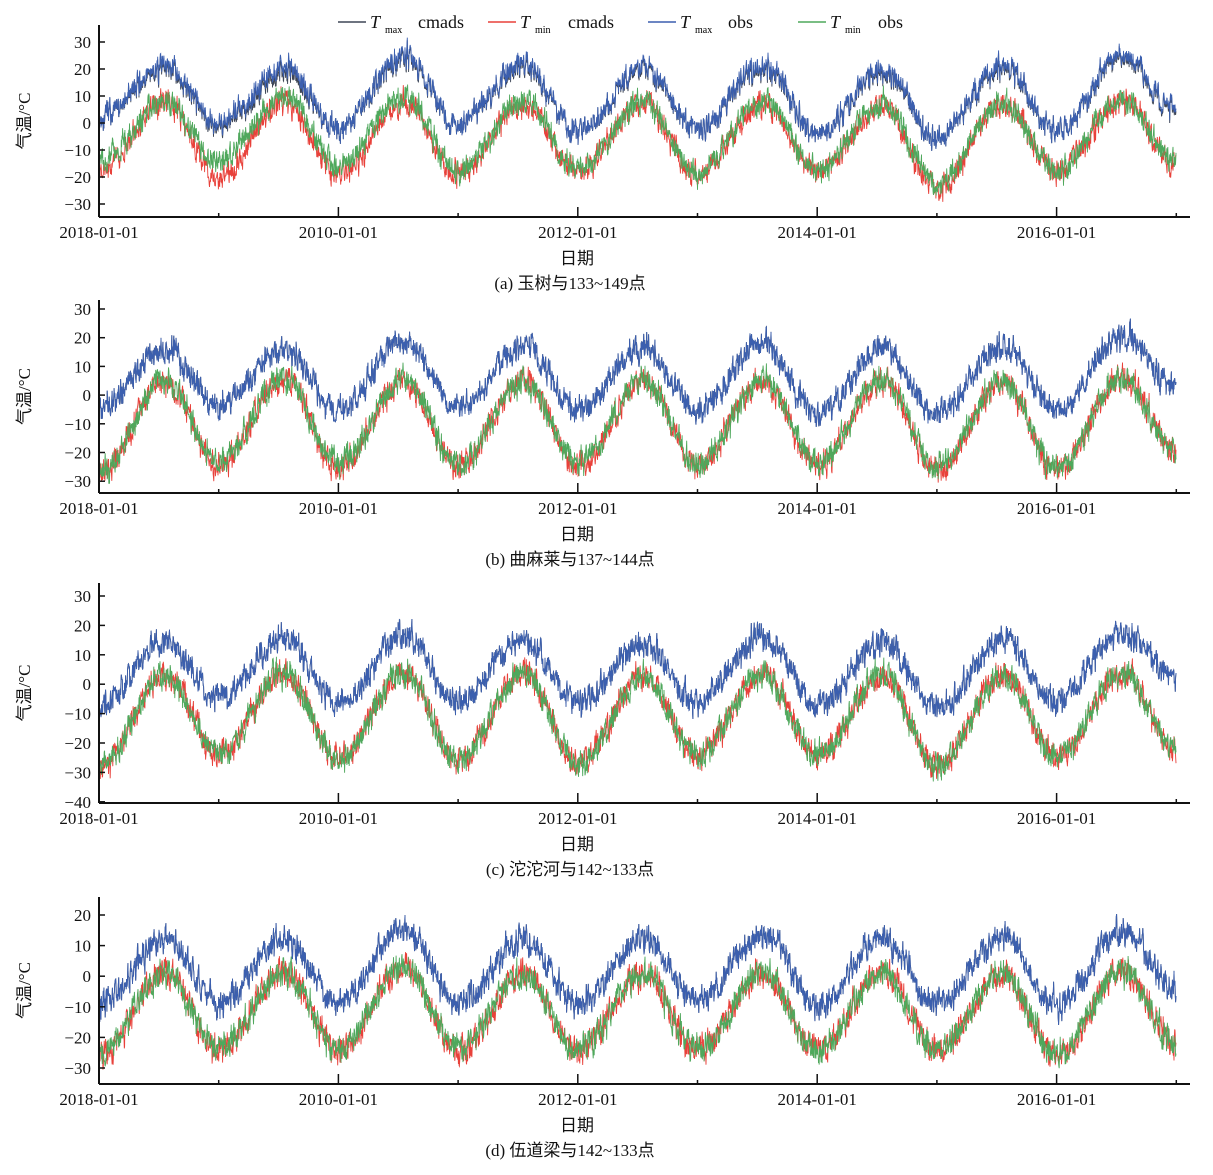 This screenshot has width=1213, height=1175. Describe the element at coordinates (569, 1150) in the screenshot. I see `panel-caption: (d) 伍道梁与142~133点` at that location.